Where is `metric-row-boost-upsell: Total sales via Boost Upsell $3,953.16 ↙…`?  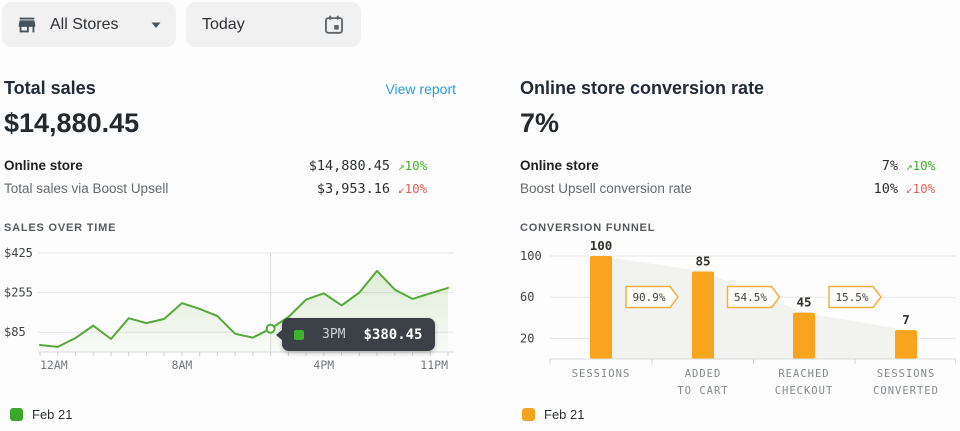
metric-row-boost-upsell: Total sales via Boost Upsell $3,953.16 ↙… is located at coordinates (230, 188).